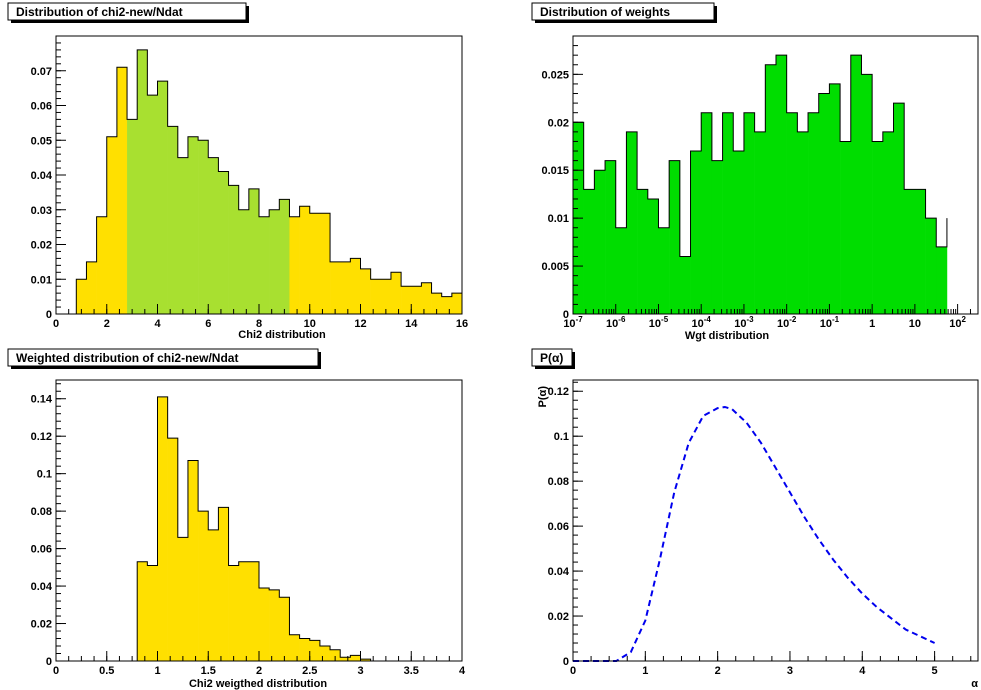  I want to click on x-tick-label: 10², so click(957, 322).